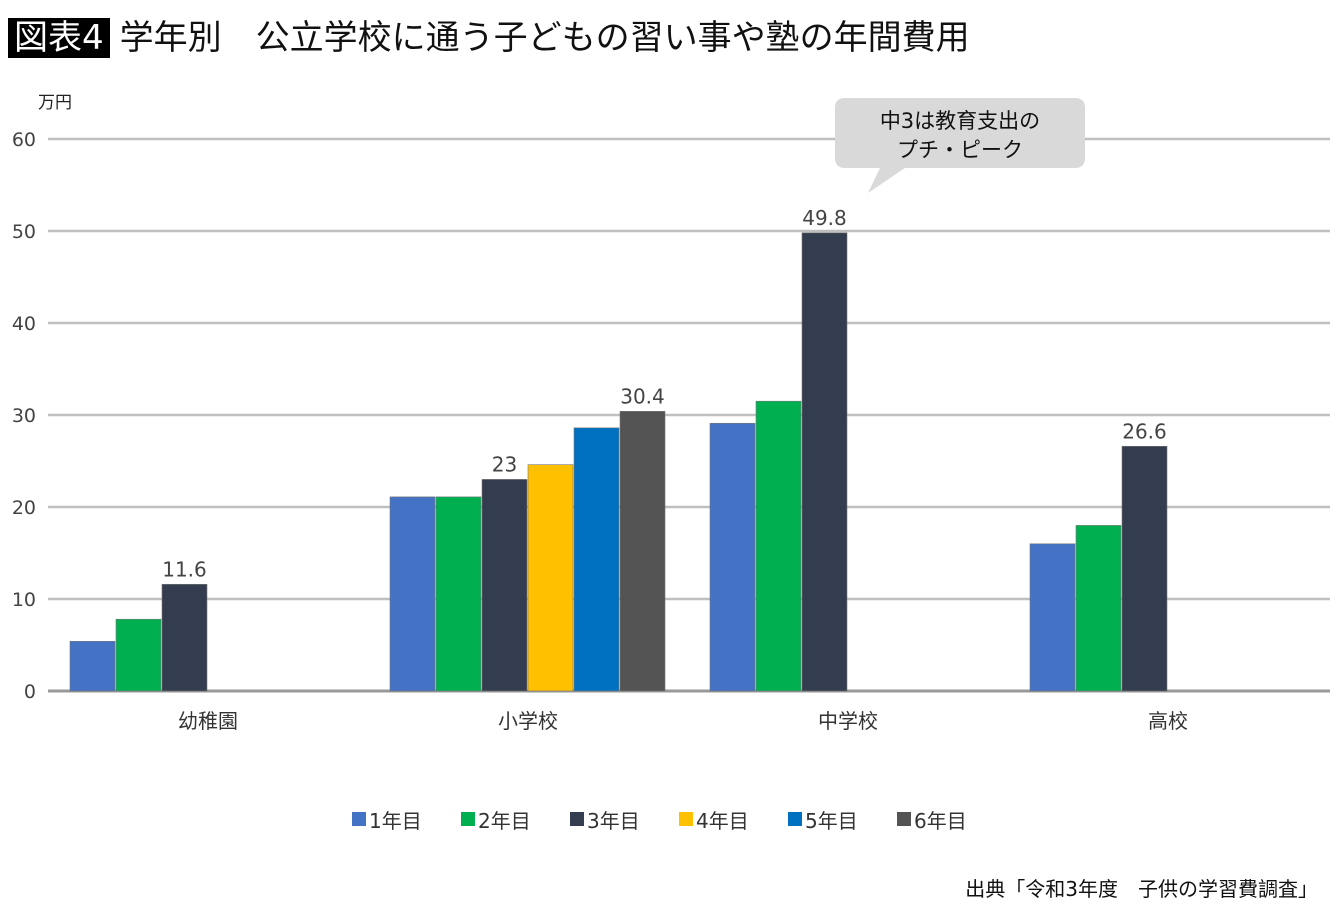  Describe the element at coordinates (24, 508) in the screenshot. I see `y-tick-label: 20` at that location.